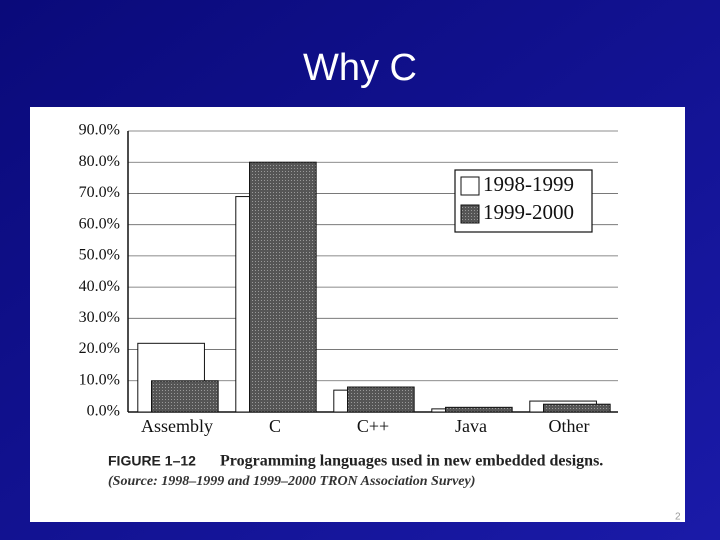 The width and height of the screenshot is (720, 540). I want to click on y-tick-label: 60.0%, so click(99, 223).